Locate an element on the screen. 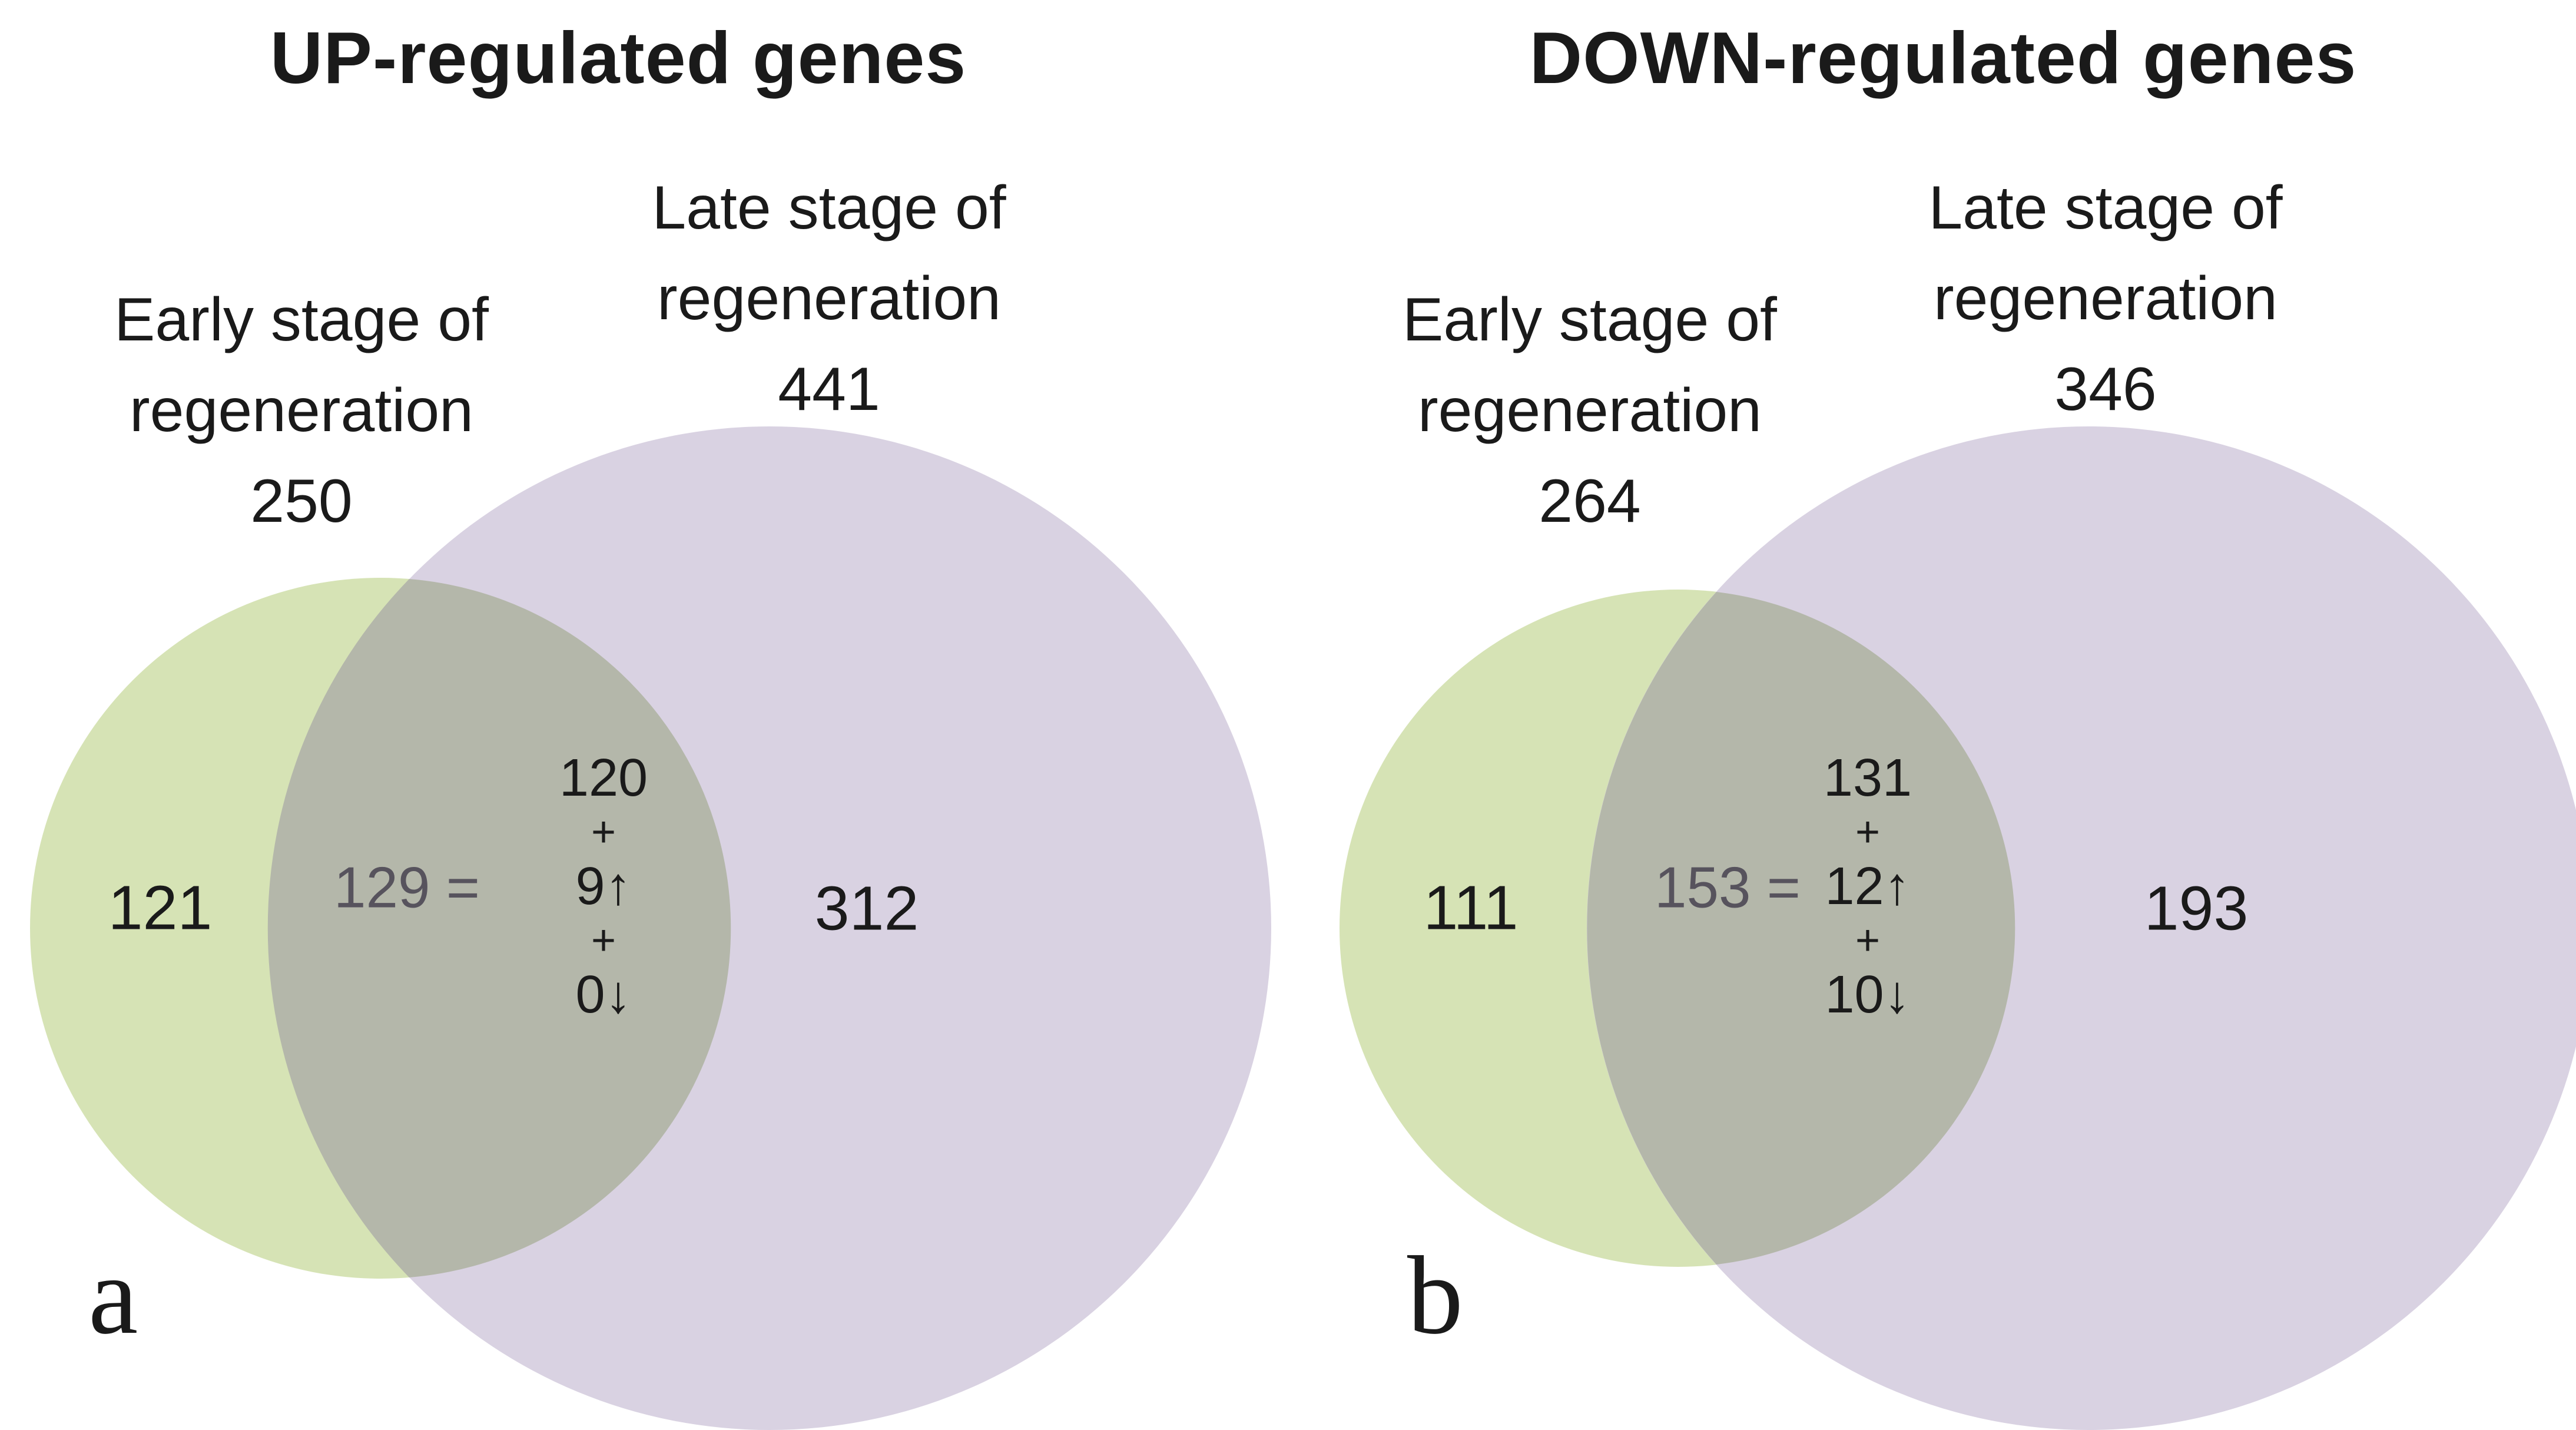 Image resolution: width=2576 pixels, height=1430 pixels. panel-a-overlap-breakdown: 120 + 9↑ + 0↓ is located at coordinates (603, 886).